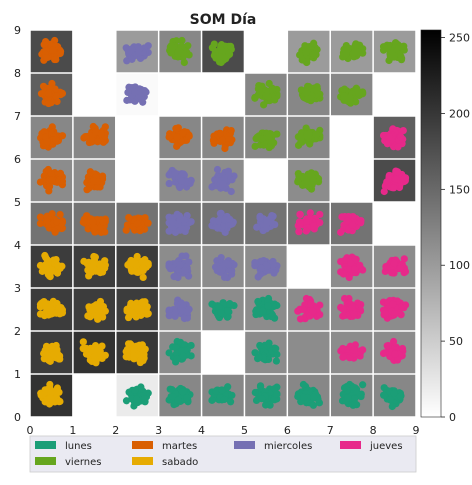  Describe the element at coordinates (164, 446) in the screenshot. I see `legend-item: martes` at that location.